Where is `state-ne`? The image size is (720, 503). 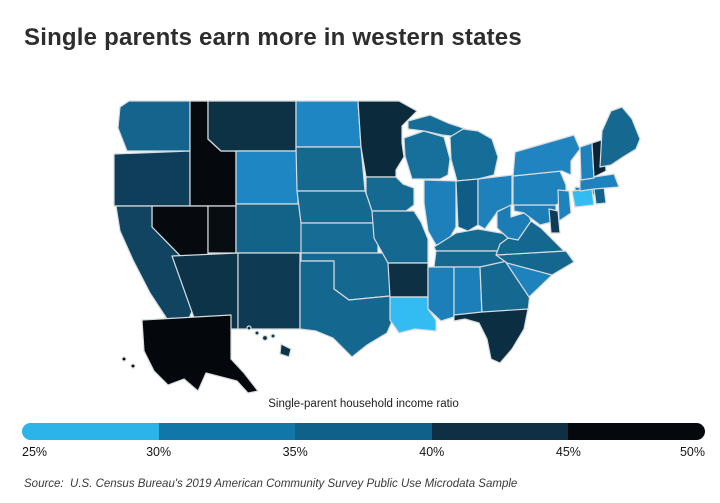 state-ne is located at coordinates (336, 207).